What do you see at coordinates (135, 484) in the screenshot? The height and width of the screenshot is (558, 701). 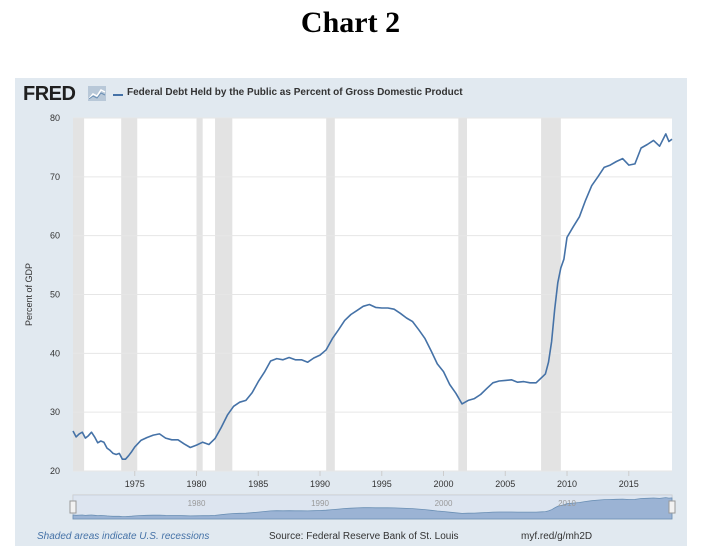 I see `x-tick-label: 1975` at bounding box center [135, 484].